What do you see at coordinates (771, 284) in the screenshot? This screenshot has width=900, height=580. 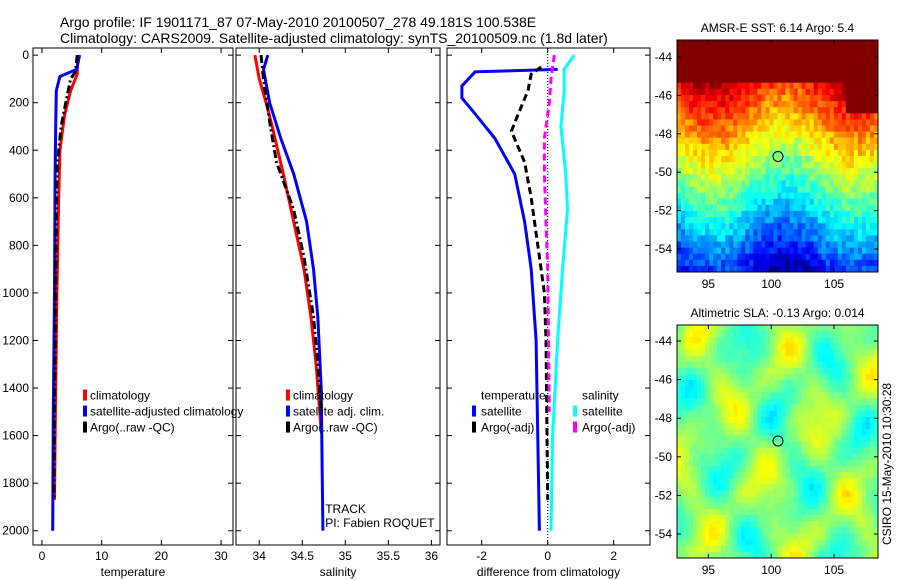 I see `x-tick-label: 100` at bounding box center [771, 284].